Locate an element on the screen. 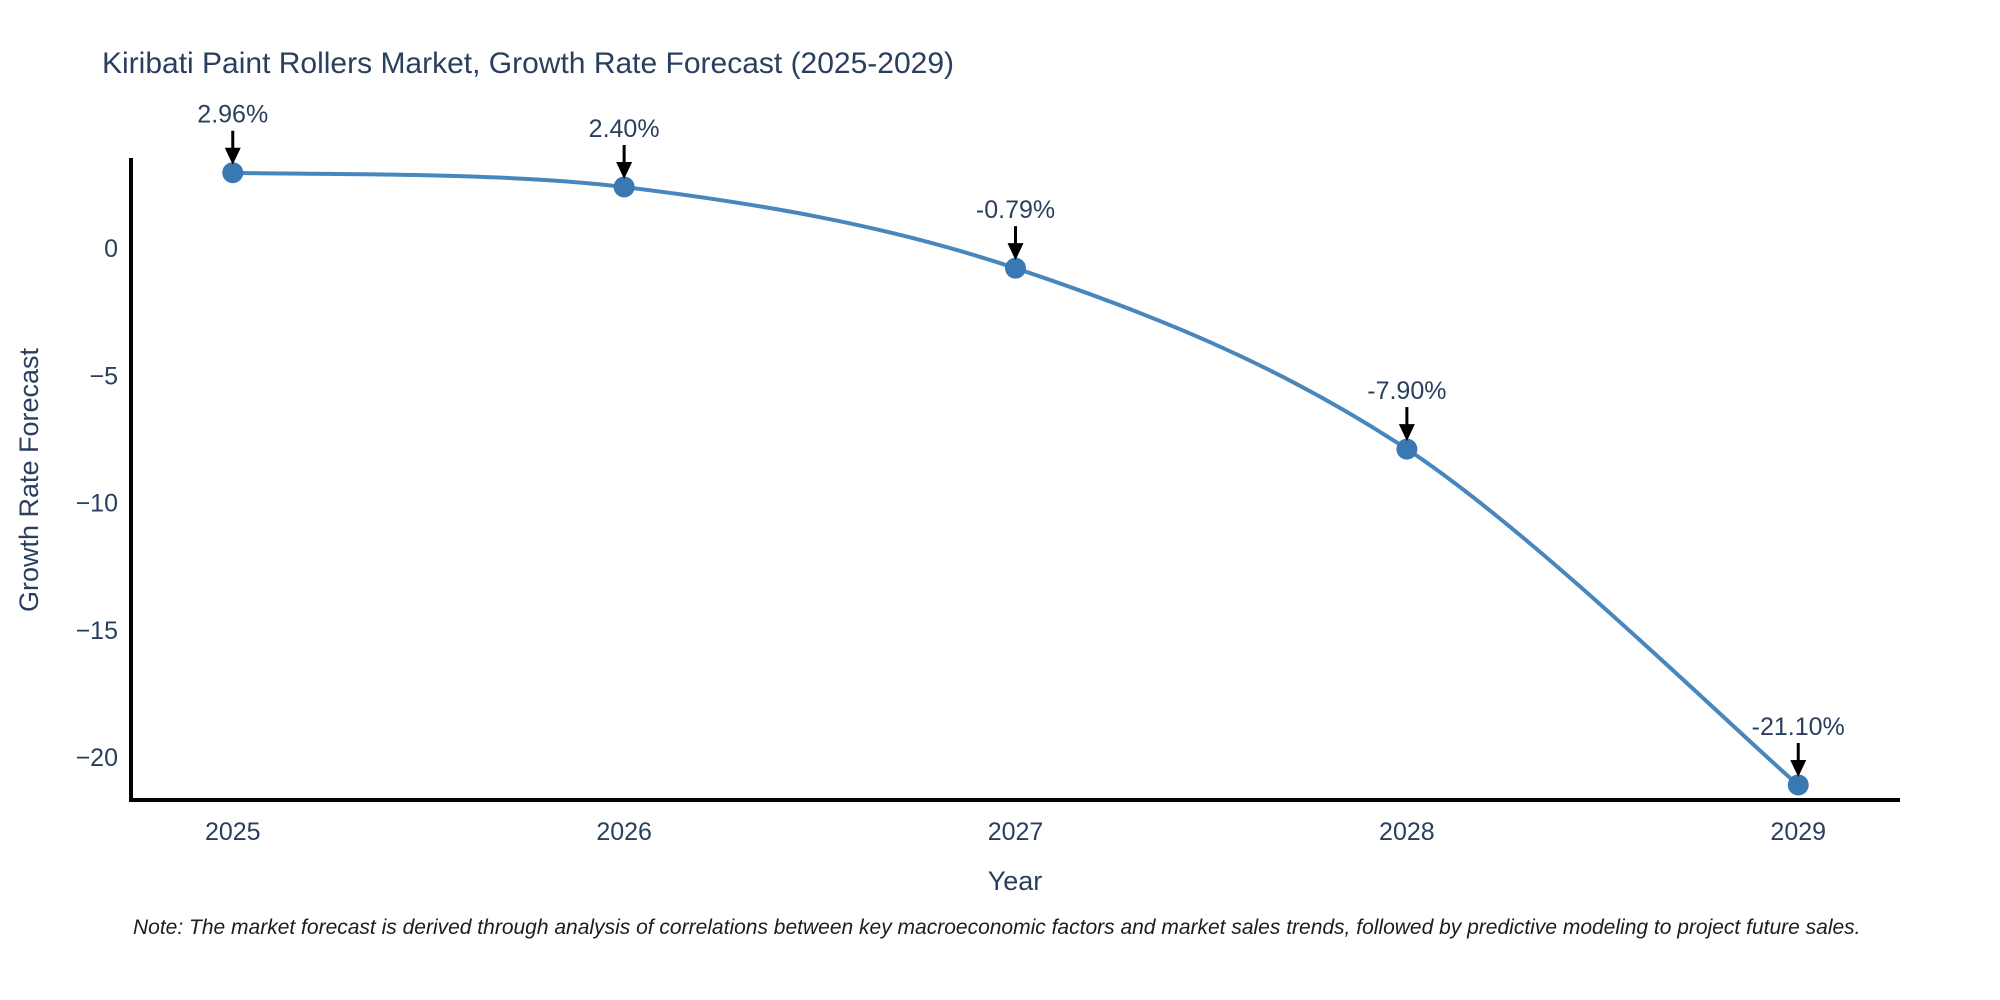 The height and width of the screenshot is (1000, 2000). annotation-label: -21.10% is located at coordinates (1798, 727).